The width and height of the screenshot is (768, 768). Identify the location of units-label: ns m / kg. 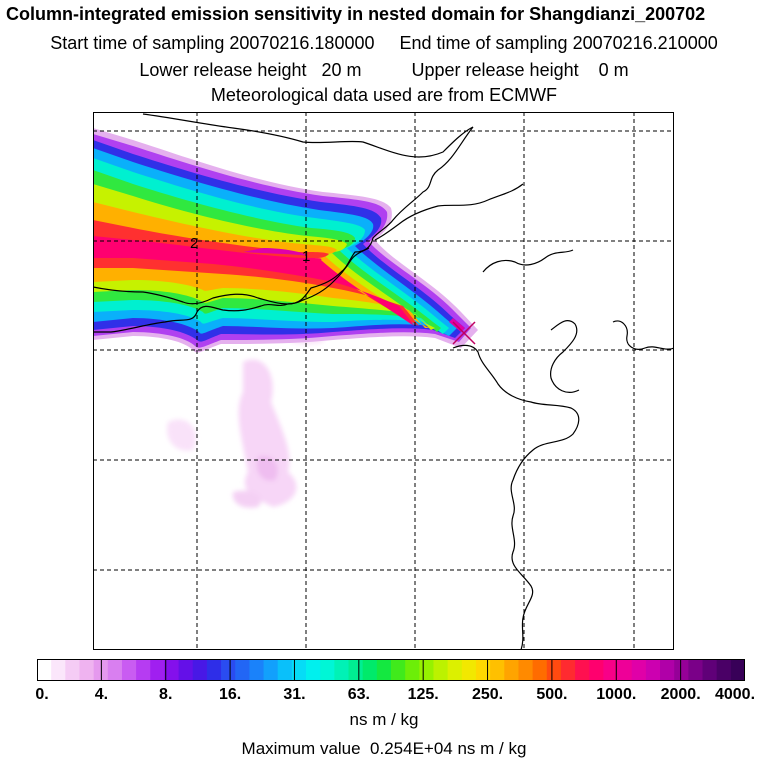
(384, 719).